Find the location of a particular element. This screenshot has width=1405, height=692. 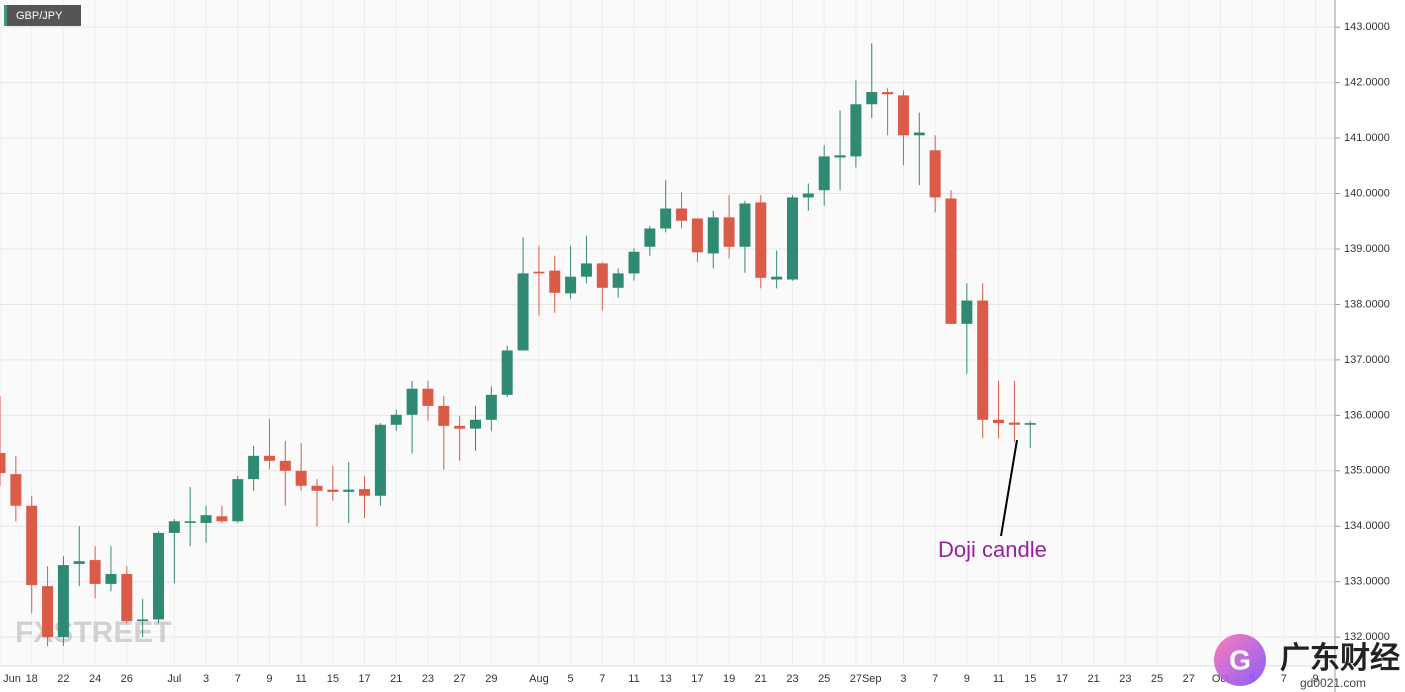

x-tick-label: 18 is located at coordinates (32, 679).